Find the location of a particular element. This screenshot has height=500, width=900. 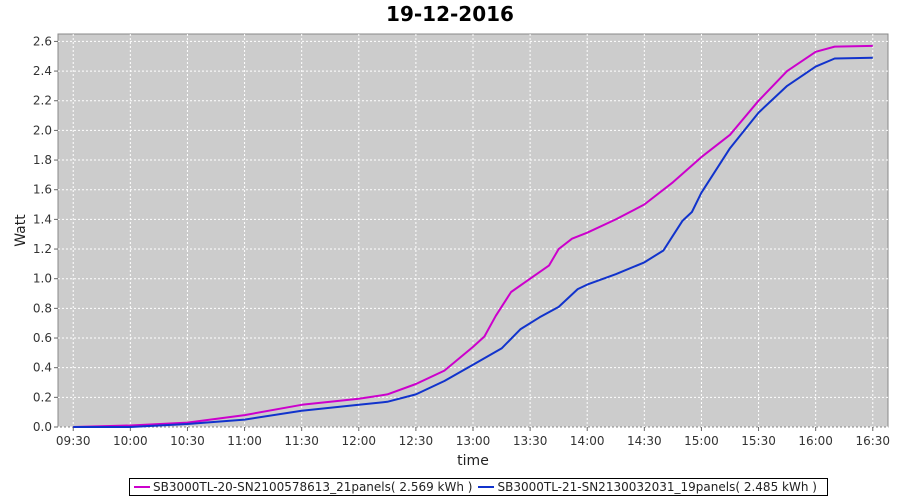

x-tick-label: 13:00 is located at coordinates (473, 441).